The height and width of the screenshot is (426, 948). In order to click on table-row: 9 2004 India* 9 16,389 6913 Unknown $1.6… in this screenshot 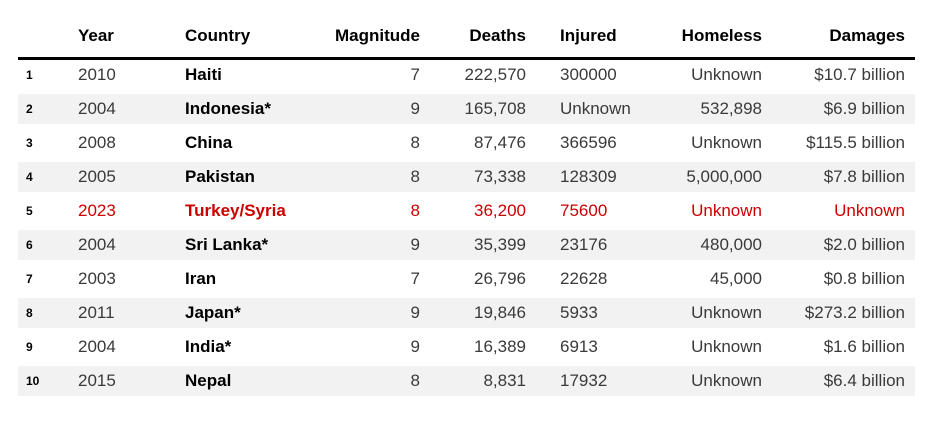, I will do `click(466, 349)`.